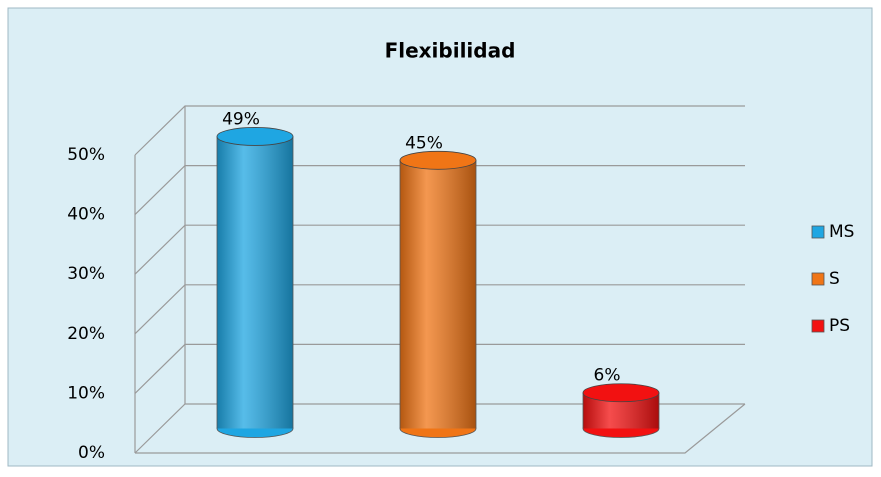 This screenshot has width=881, height=477. What do you see at coordinates (86, 274) in the screenshot?
I see `y-tick-label: 30%` at bounding box center [86, 274].